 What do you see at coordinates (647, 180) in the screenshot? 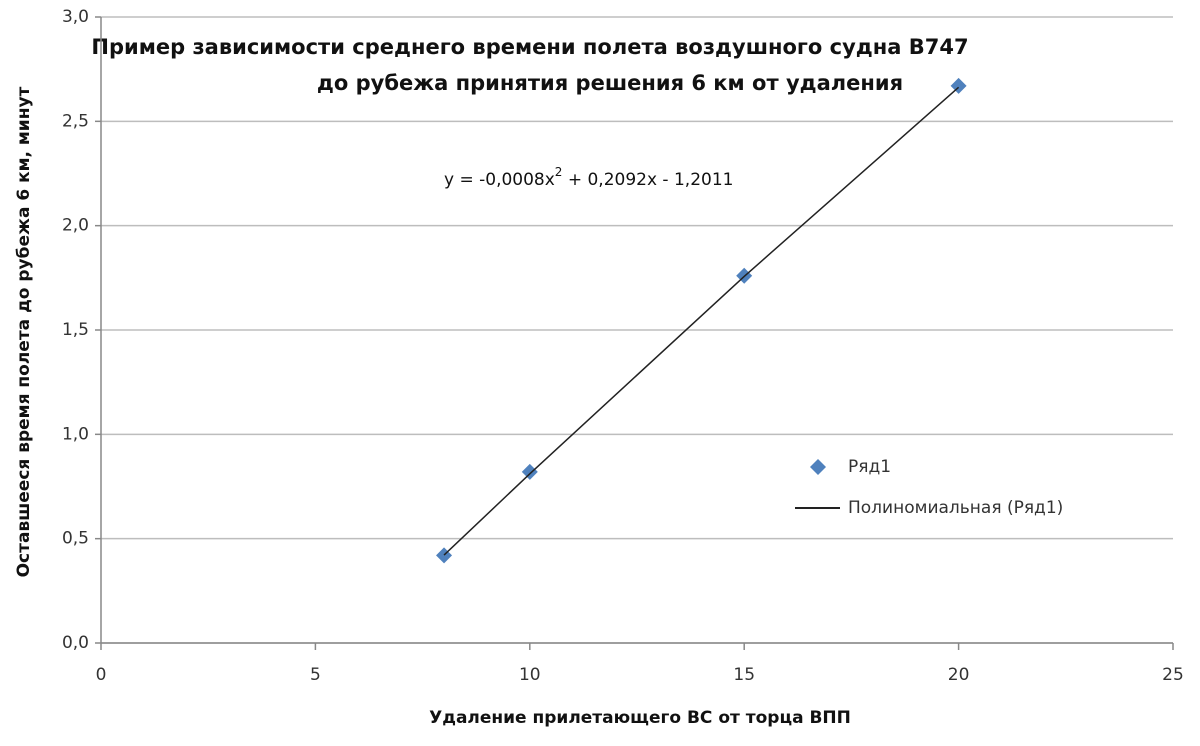
I see `equation-text: + 0,2092x - 1,2011` at bounding box center [647, 180].